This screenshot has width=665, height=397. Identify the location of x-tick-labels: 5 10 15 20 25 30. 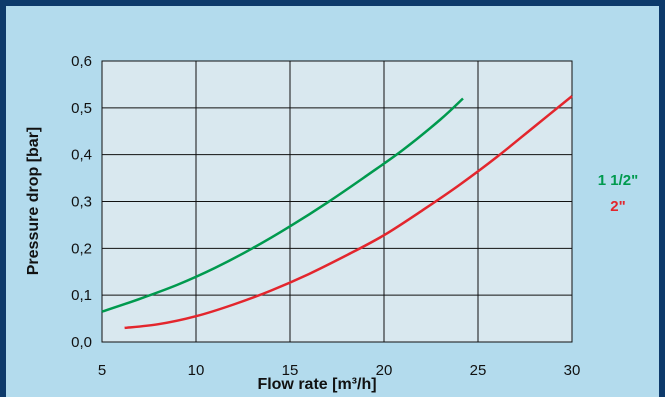
(339, 370).